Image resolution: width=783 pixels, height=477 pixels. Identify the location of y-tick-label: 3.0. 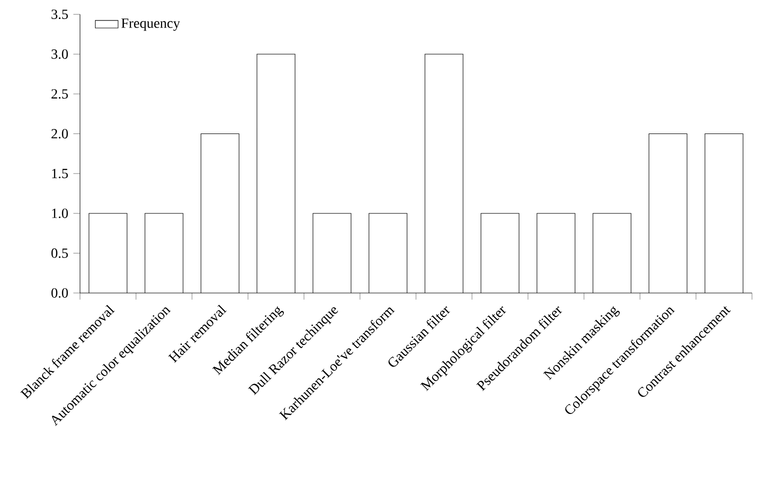
(60, 54).